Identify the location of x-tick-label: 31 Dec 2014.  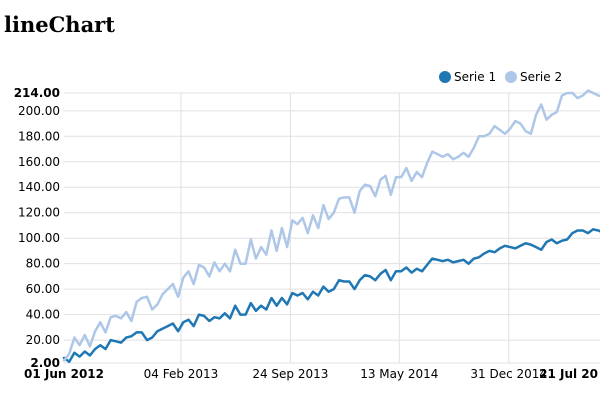
(508, 374).